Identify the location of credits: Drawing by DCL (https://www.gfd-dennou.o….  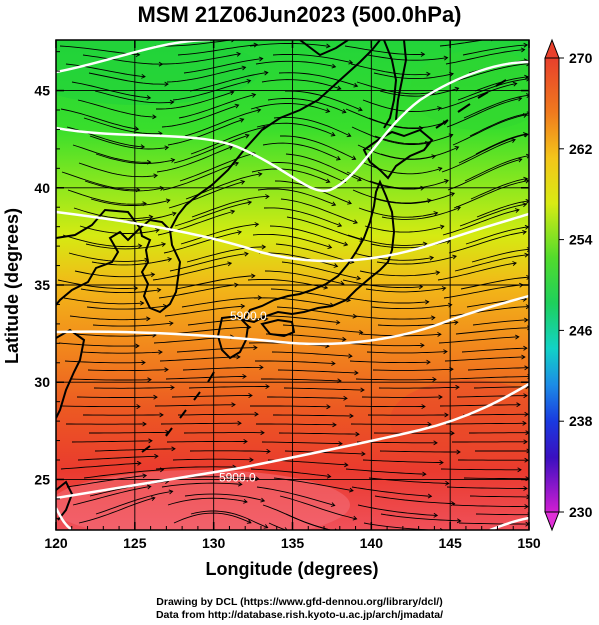
(299, 609).